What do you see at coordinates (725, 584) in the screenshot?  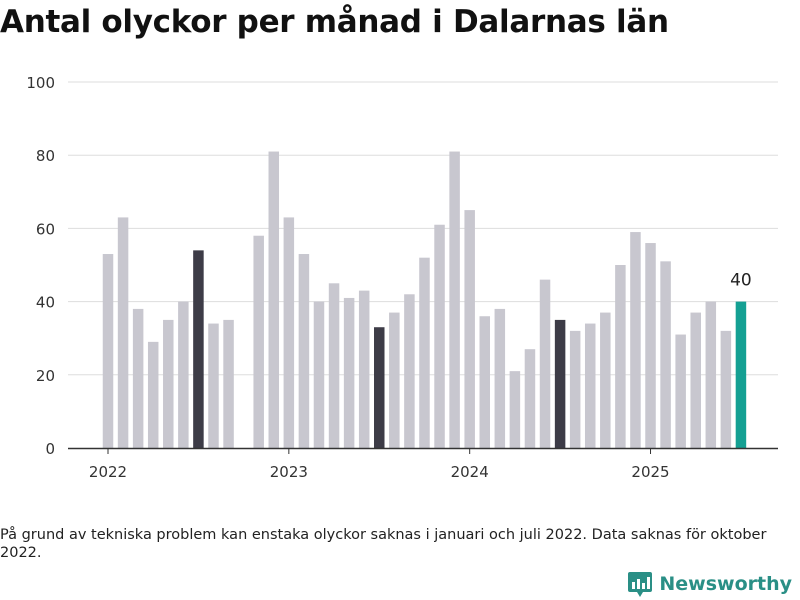 I see `brand-name: Newsworthy` at bounding box center [725, 584].